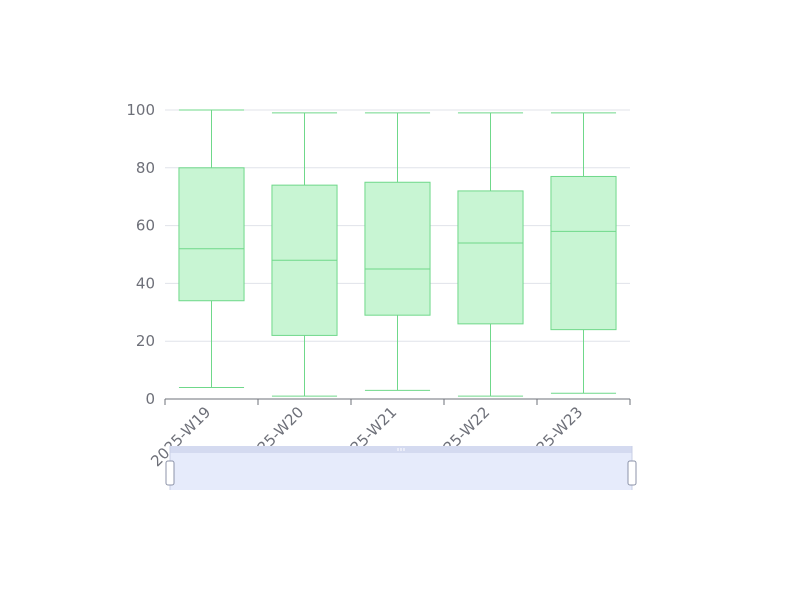 Image resolution: width=800 pixels, height=595 pixels. Describe the element at coordinates (150, 399) in the screenshot. I see `y-tick-label: 0` at that location.